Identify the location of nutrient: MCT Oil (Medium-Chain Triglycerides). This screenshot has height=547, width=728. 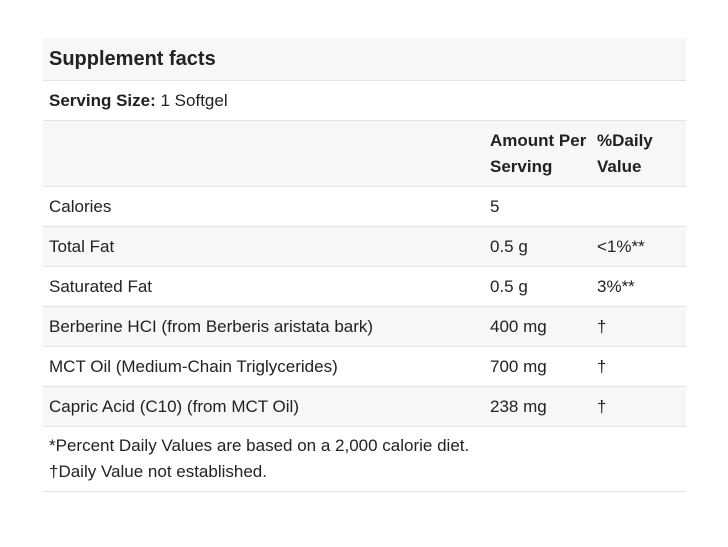
(193, 366).